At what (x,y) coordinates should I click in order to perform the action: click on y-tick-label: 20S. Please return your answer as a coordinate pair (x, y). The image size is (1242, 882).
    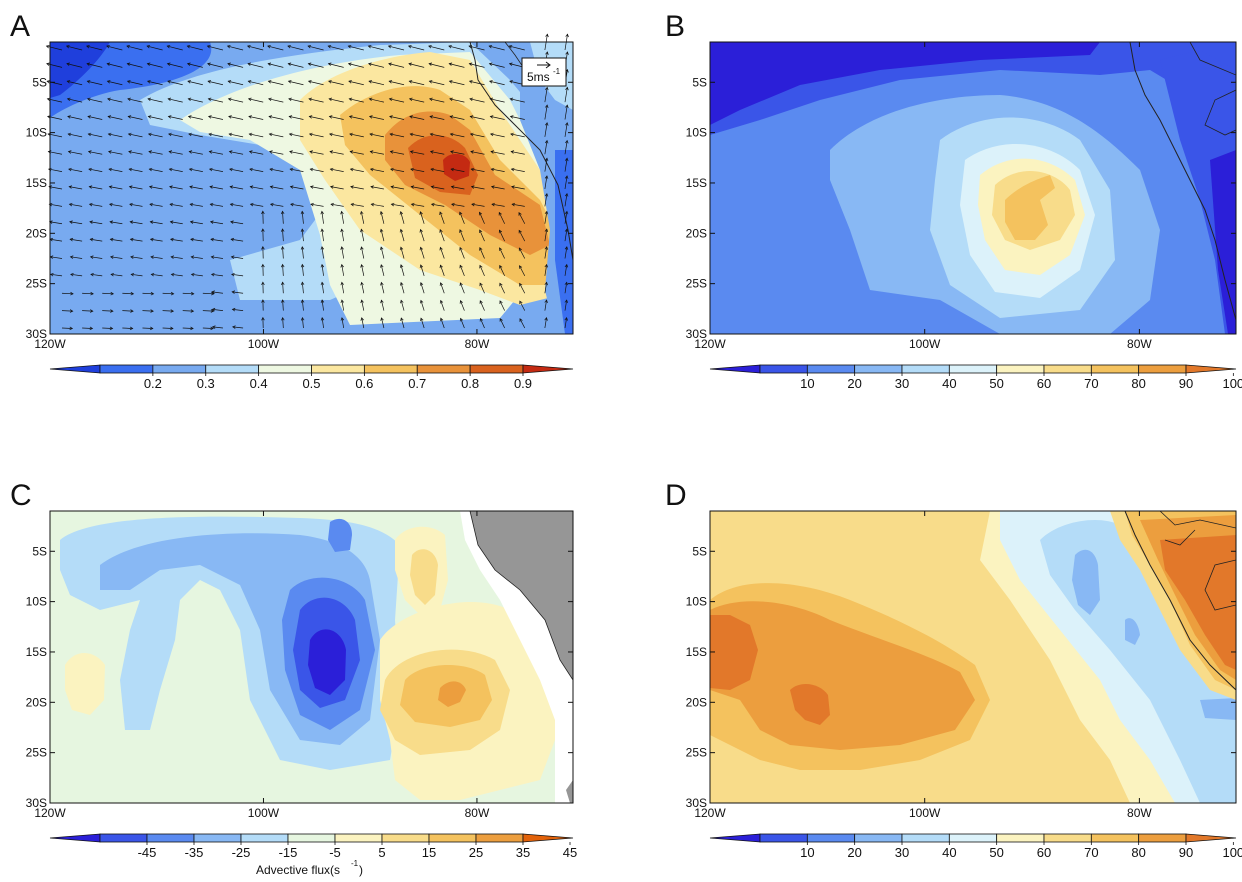
    Looking at the image, I should click on (696, 233).